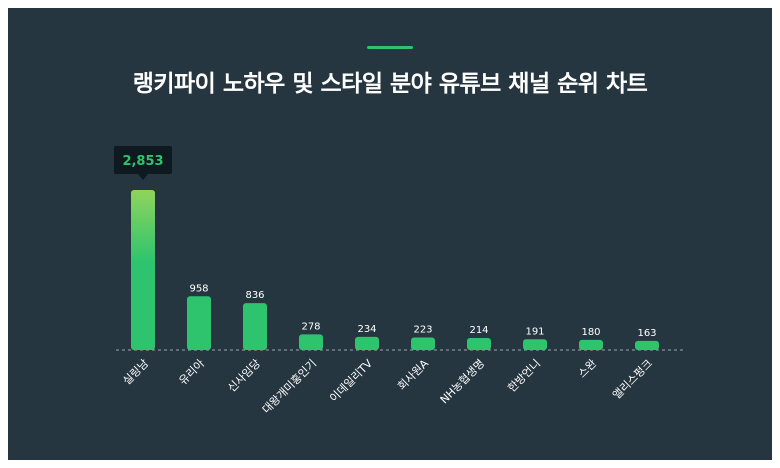  I want to click on tick-label: 신사임당, so click(244, 376).